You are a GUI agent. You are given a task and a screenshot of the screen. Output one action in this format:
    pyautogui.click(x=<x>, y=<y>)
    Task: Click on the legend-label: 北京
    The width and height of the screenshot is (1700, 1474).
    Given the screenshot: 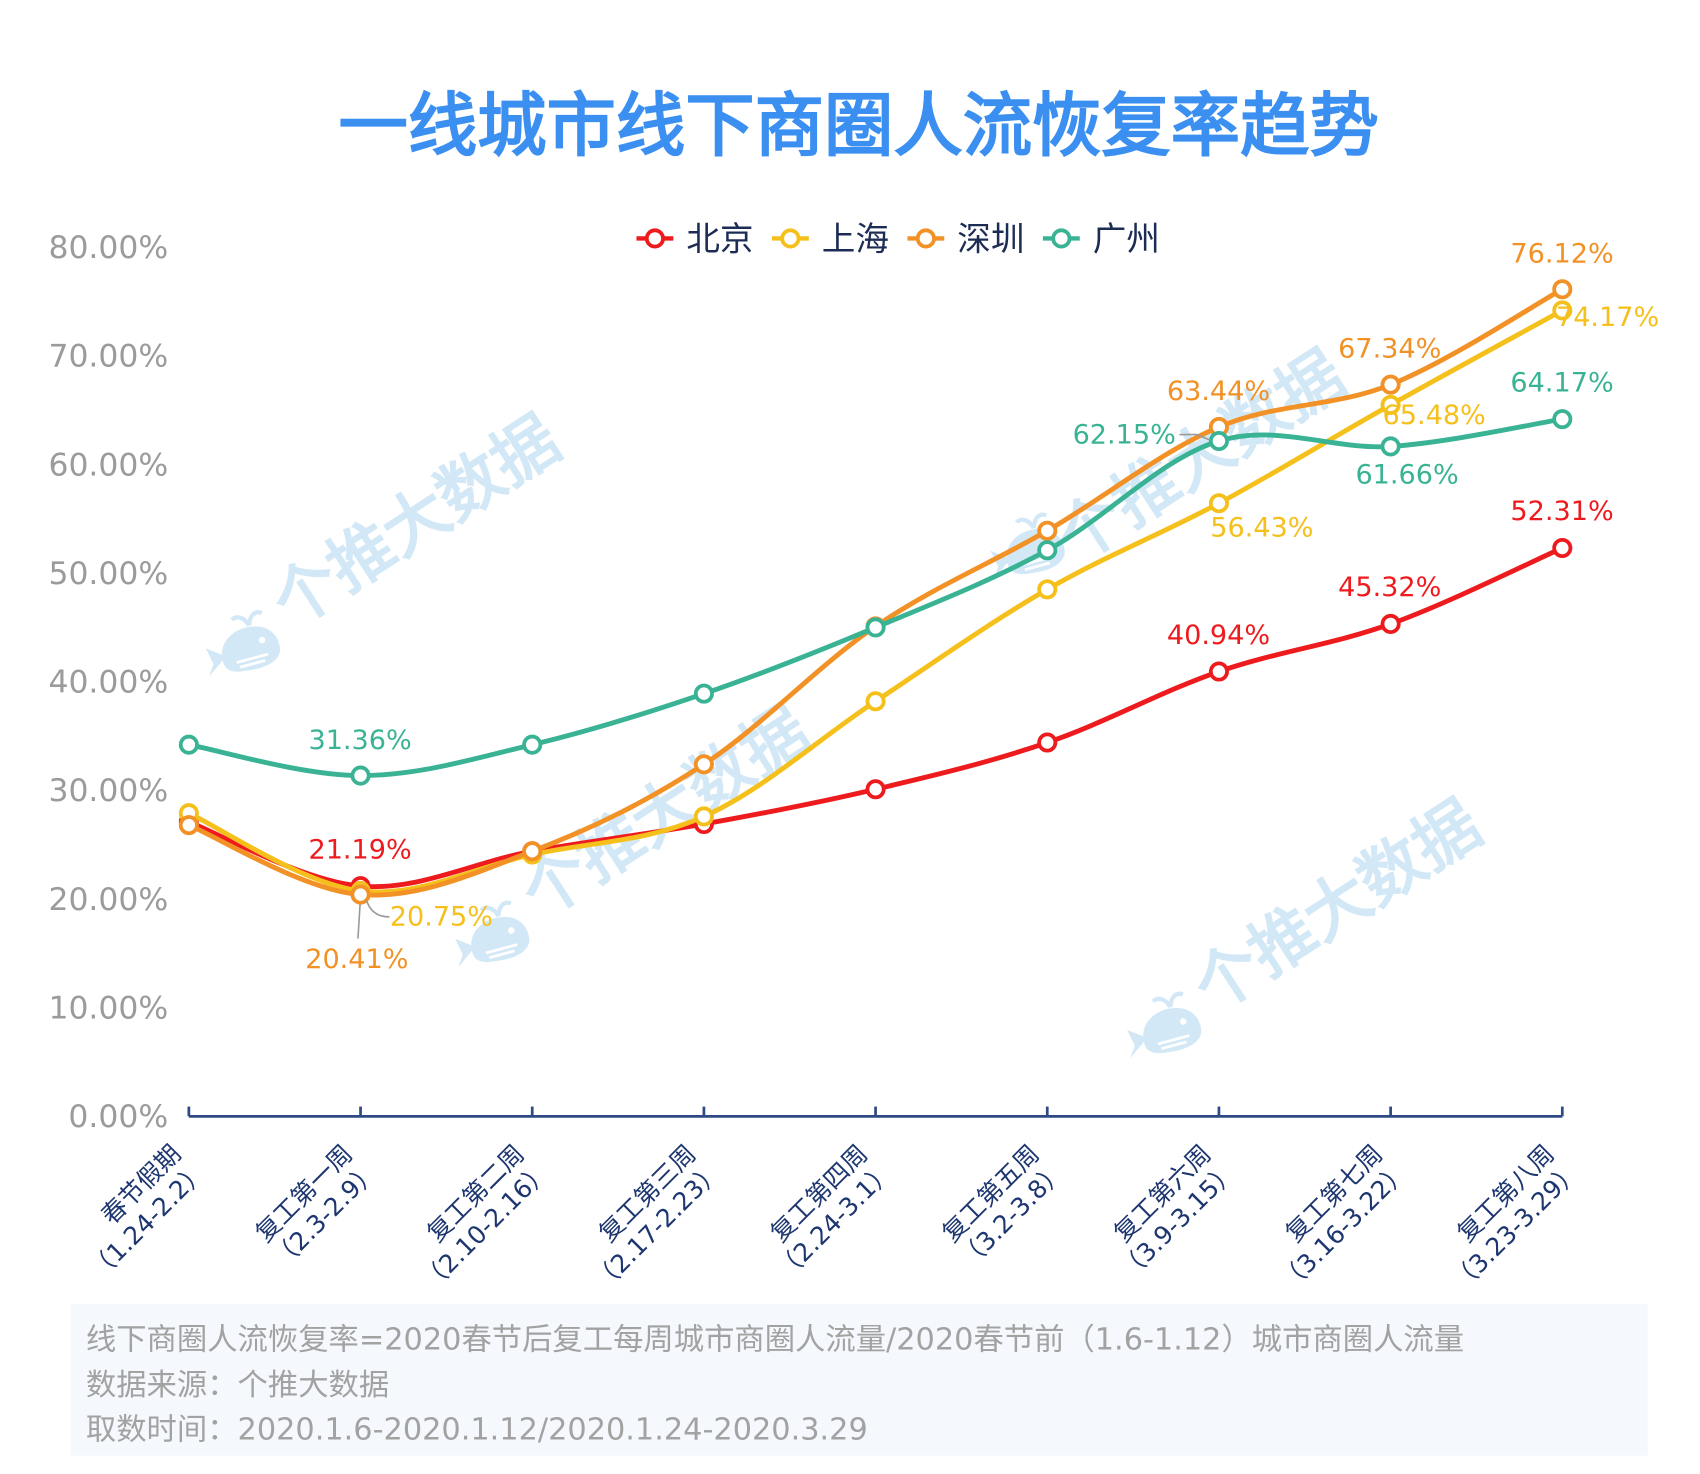 What is the action you would take?
    pyautogui.click(x=719, y=238)
    